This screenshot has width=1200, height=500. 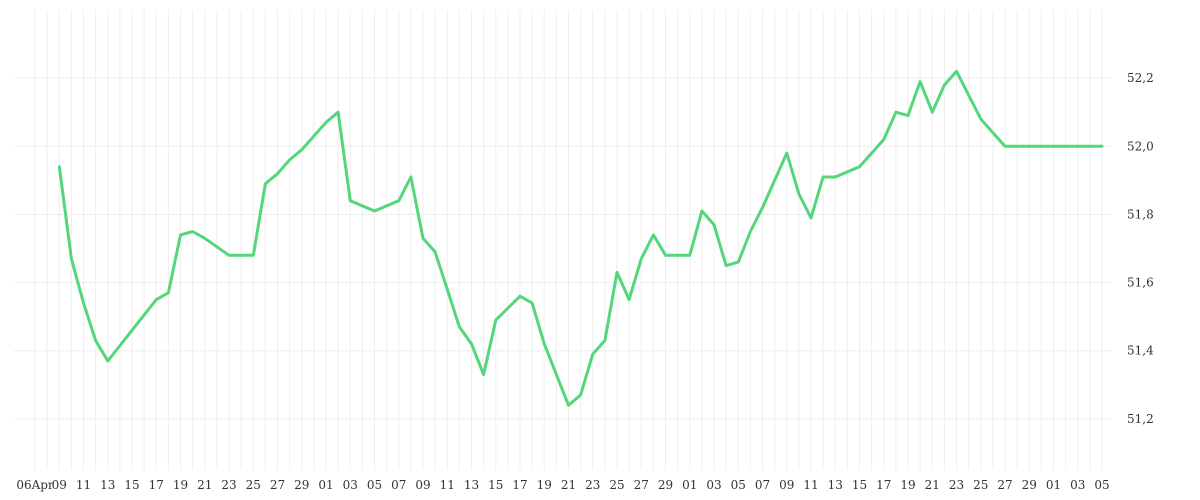 I want to click on x-tick-label: 06Apr, so click(x=35, y=485).